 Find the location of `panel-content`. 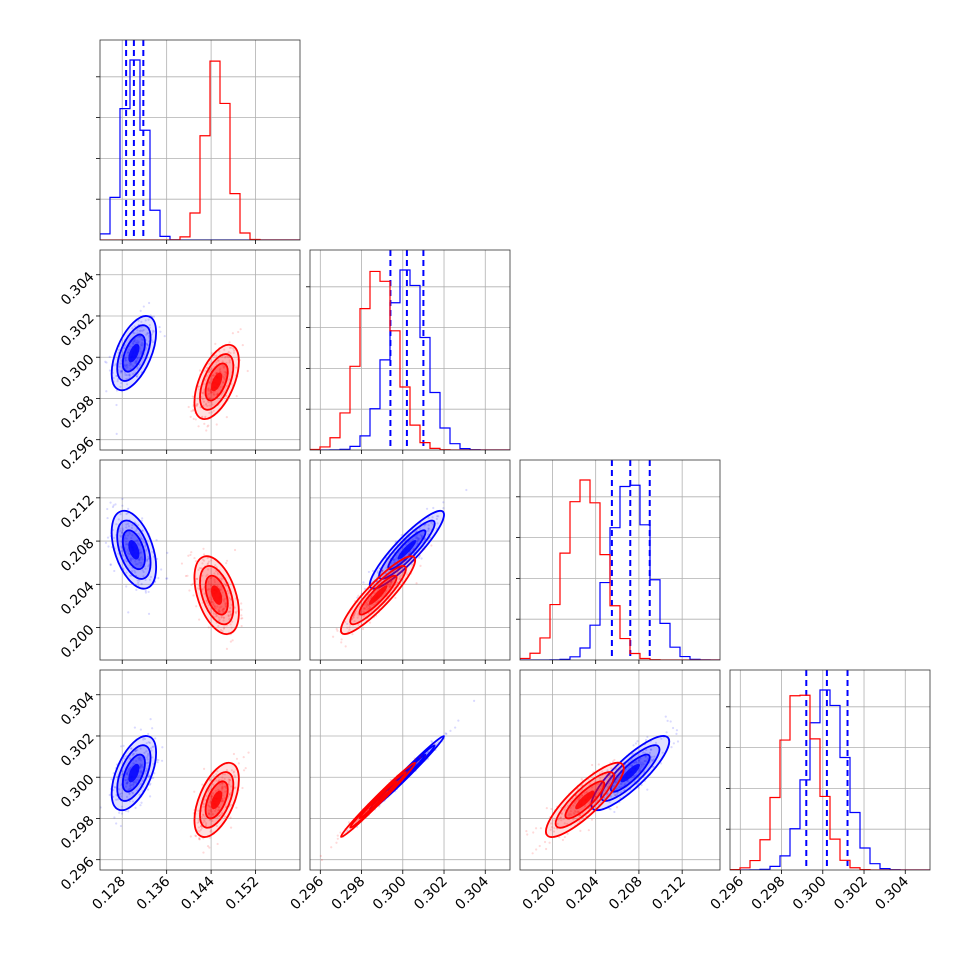

panel-content is located at coordinates (200, 140).